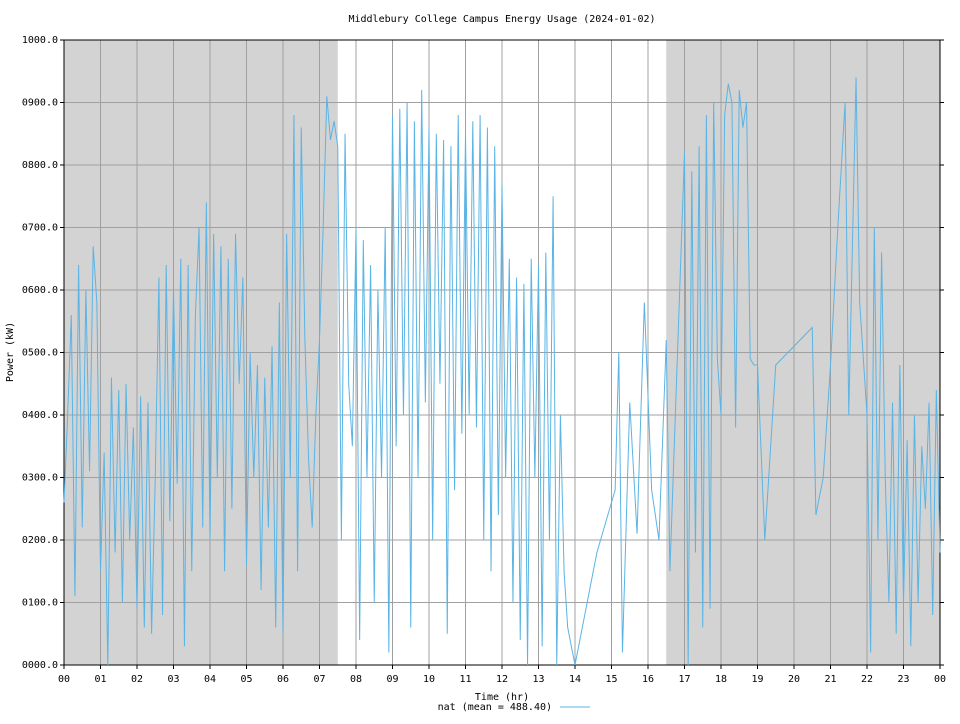 This screenshot has height=724, width=960. What do you see at coordinates (648, 679) in the screenshot?
I see `x-tick-label: 16` at bounding box center [648, 679].